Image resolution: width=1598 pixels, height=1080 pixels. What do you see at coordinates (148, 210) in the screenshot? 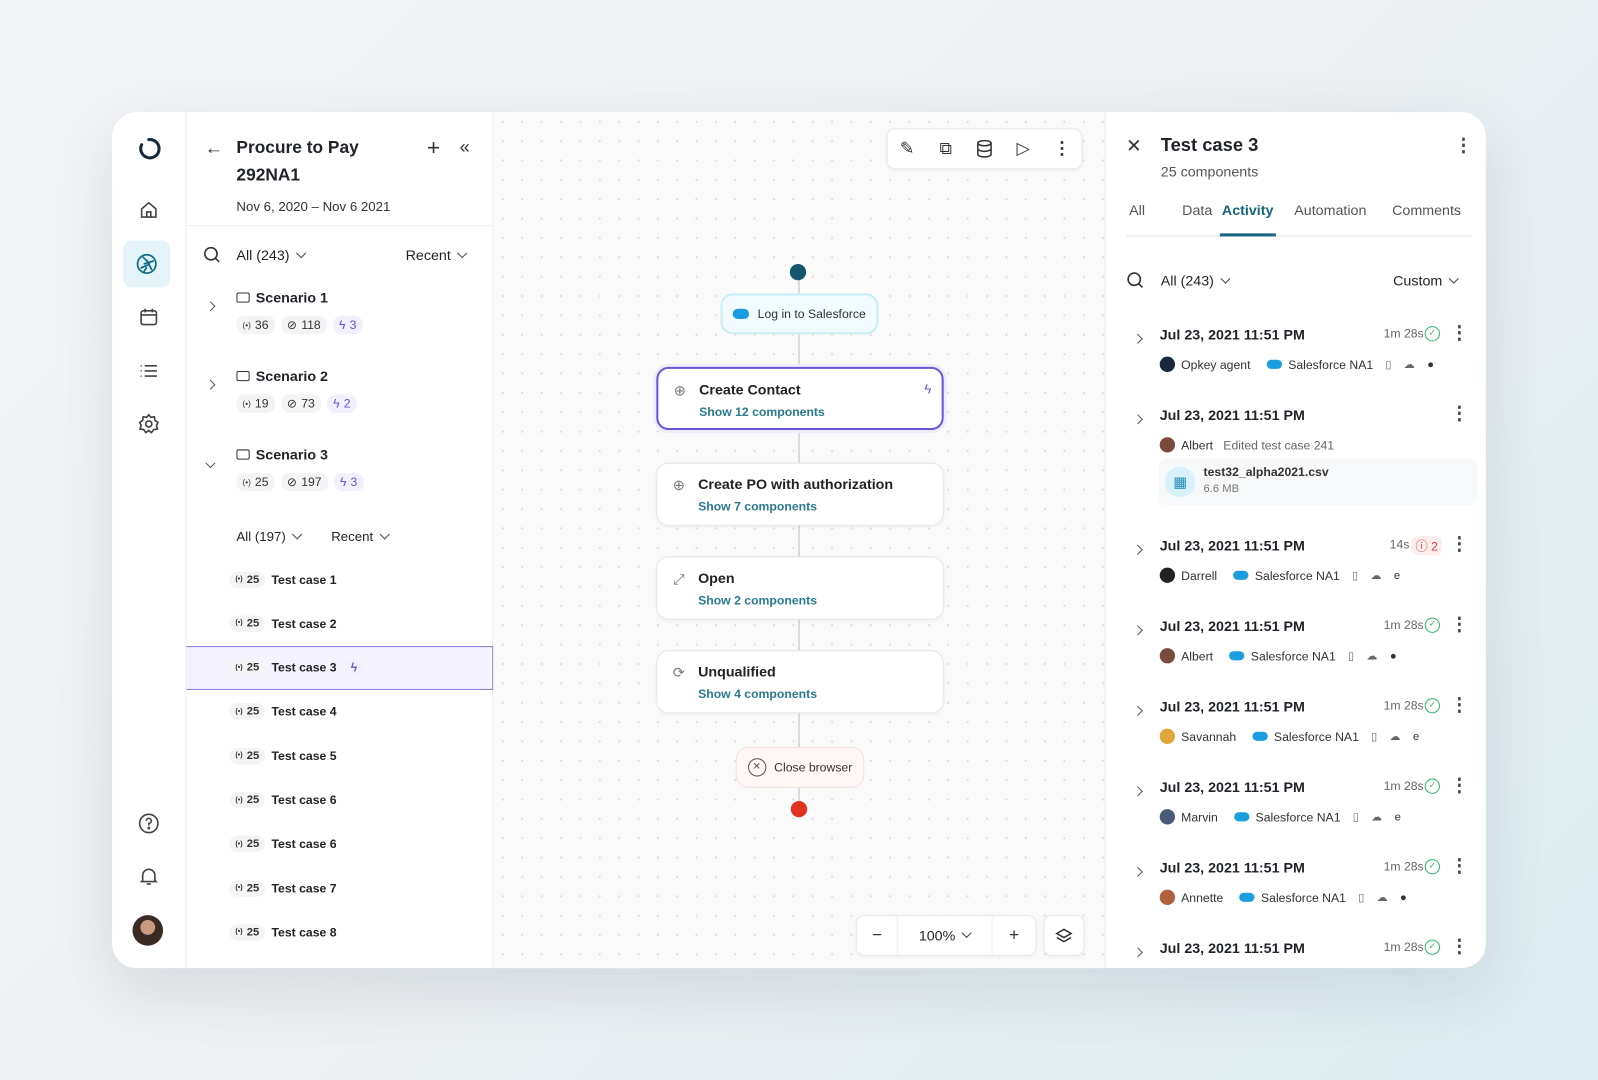
I see `home-icon` at bounding box center [148, 210].